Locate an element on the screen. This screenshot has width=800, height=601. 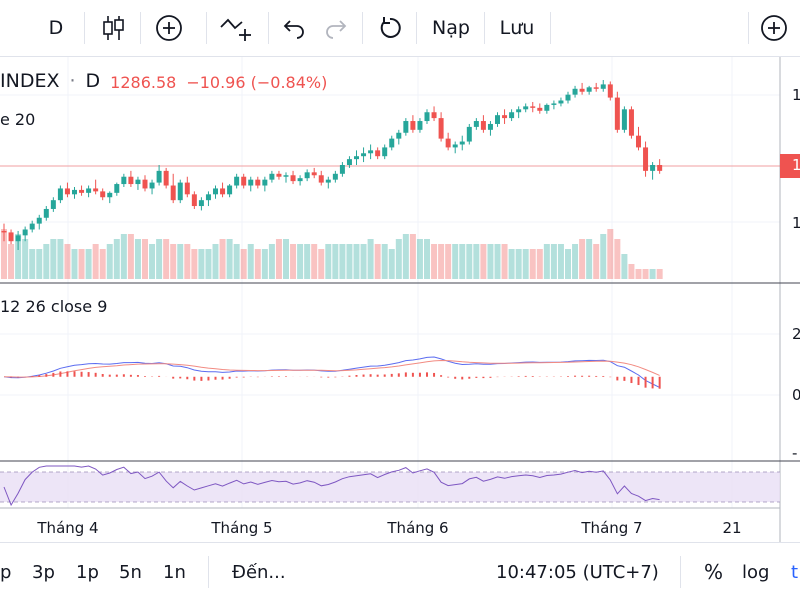
percent-scale-button: % is located at coordinates (714, 572).